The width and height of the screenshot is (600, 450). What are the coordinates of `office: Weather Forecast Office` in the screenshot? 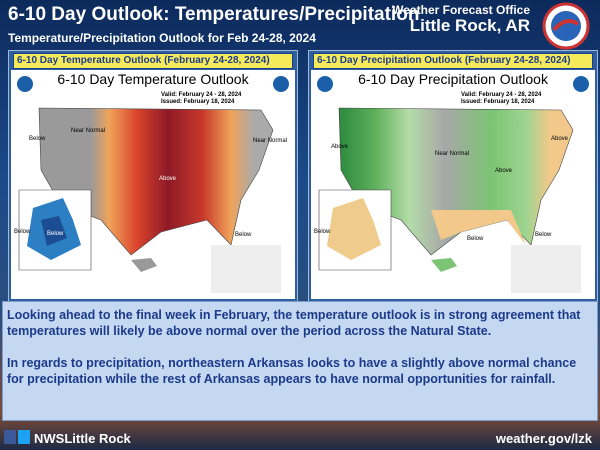 It's located at (461, 10).